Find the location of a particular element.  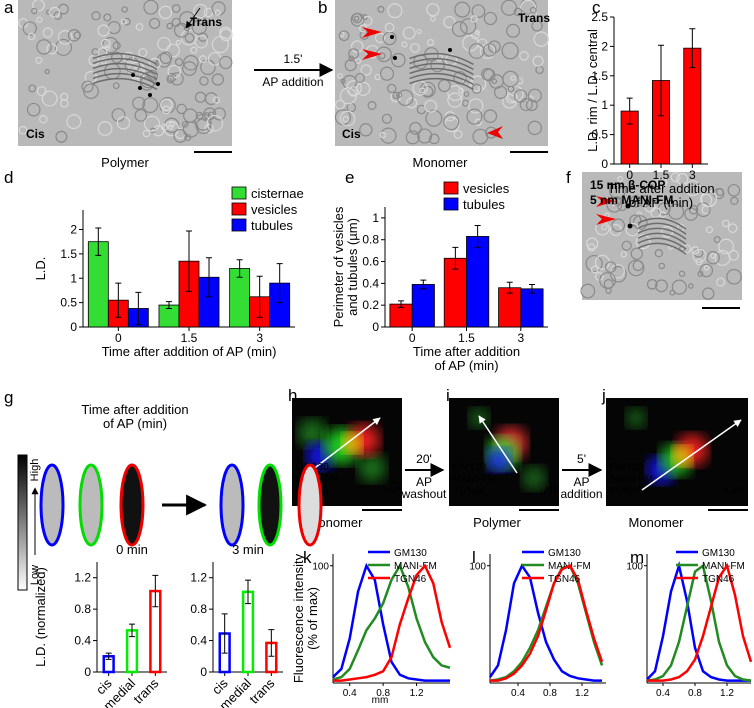

cisterna-cartoon is located at coordinates (270, 505).